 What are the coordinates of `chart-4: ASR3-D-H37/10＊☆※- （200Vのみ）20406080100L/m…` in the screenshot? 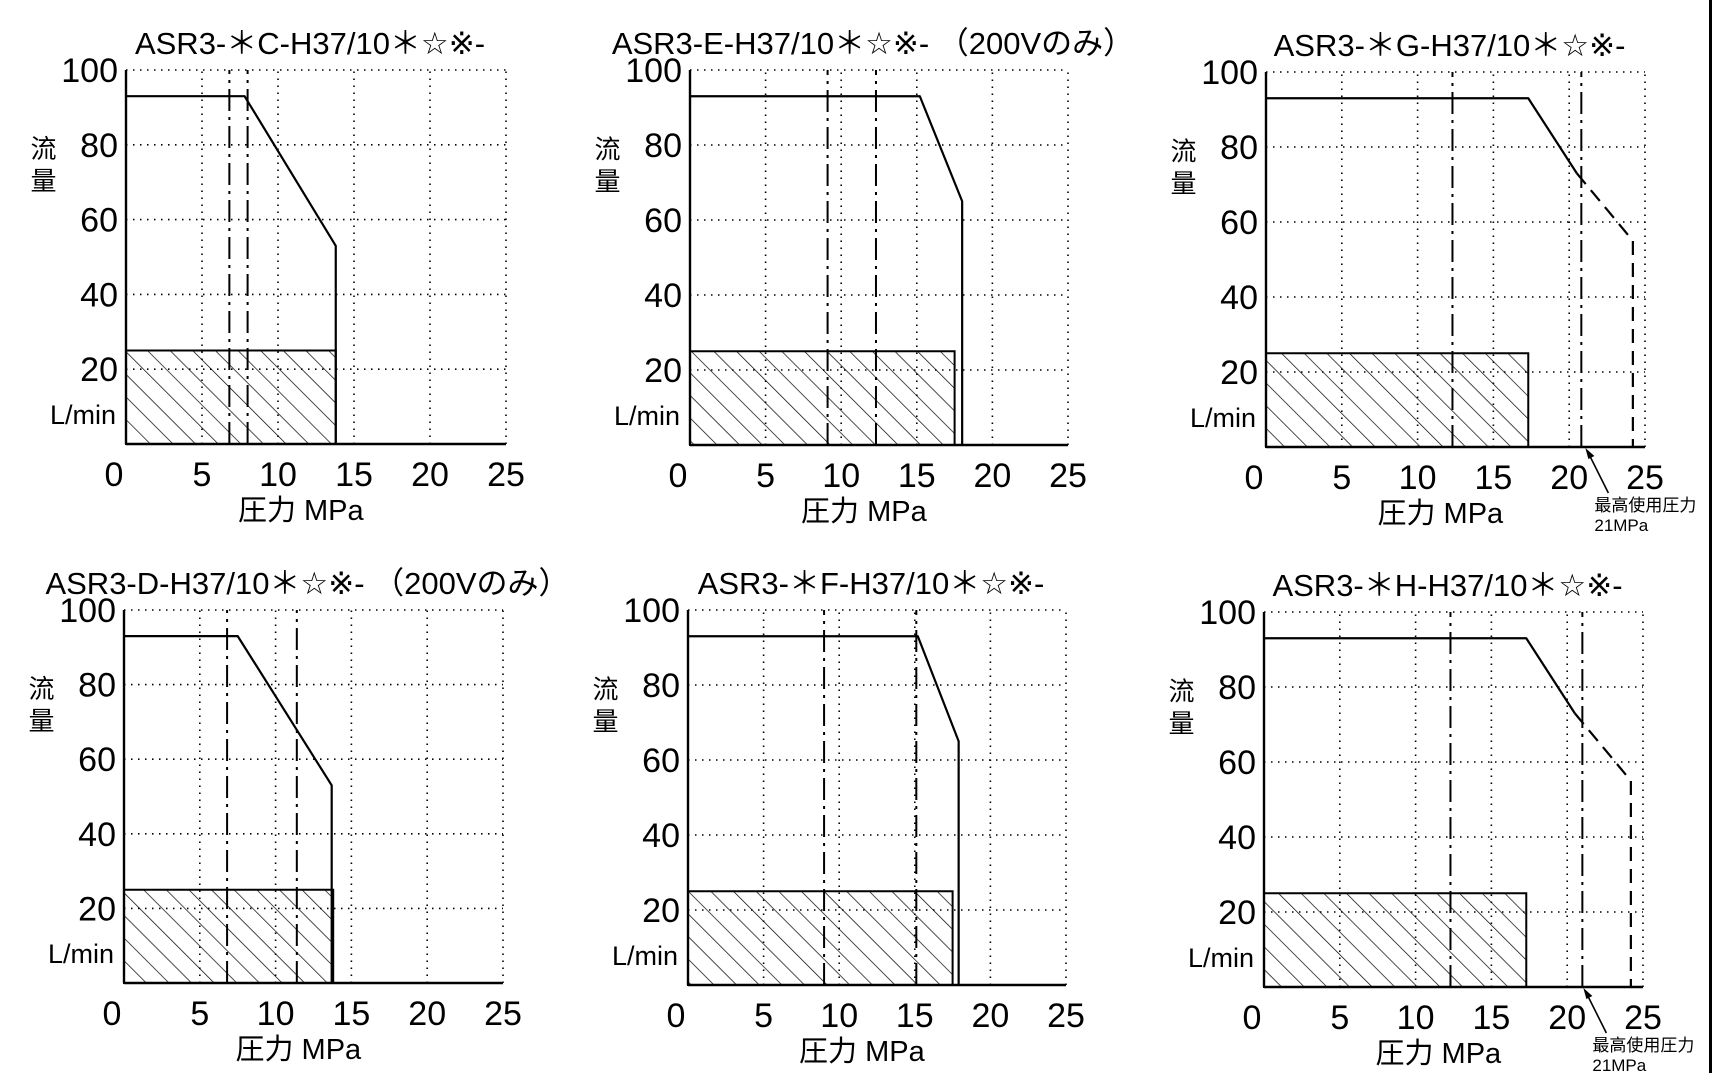 It's located at (297, 816).